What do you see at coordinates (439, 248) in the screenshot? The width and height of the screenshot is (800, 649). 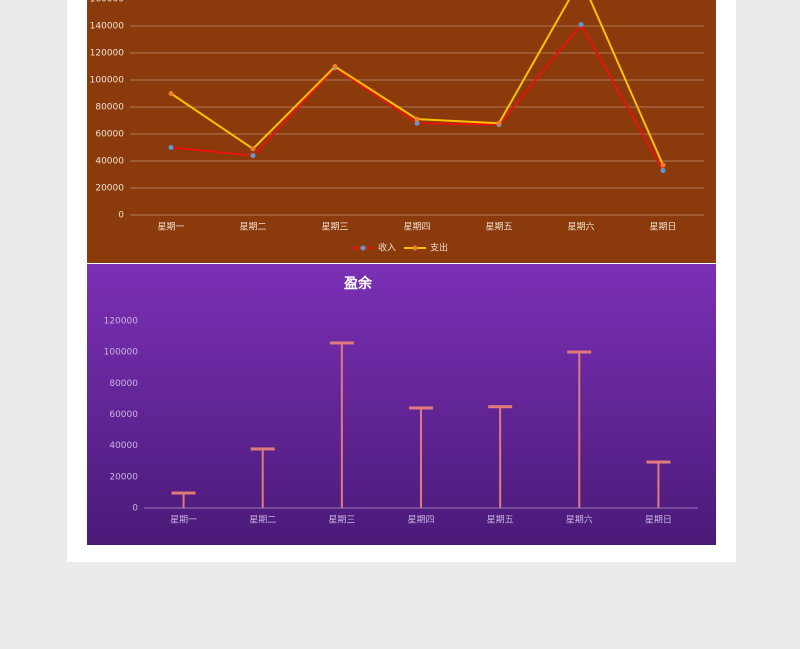 I see `legend-label: 支出` at bounding box center [439, 248].